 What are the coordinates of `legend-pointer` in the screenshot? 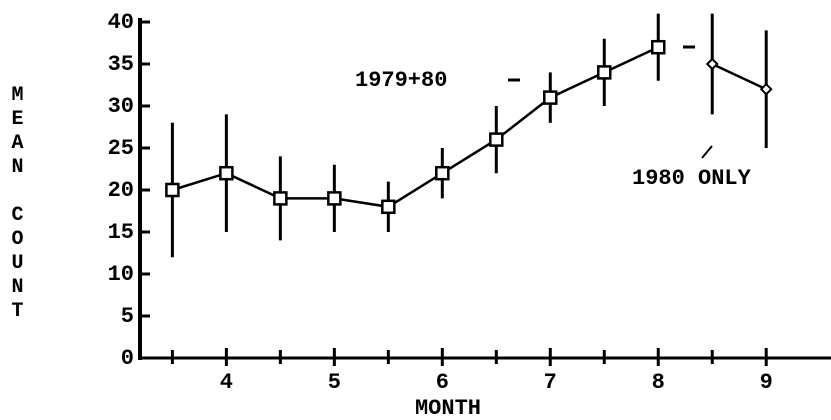 It's located at (707, 152).